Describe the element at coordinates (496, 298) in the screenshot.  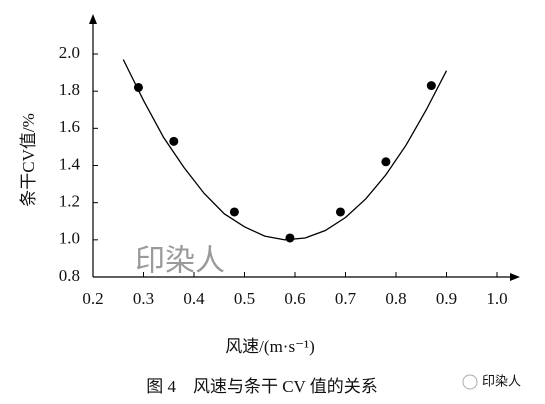
I see `x-tick-label: 1.0` at that location.